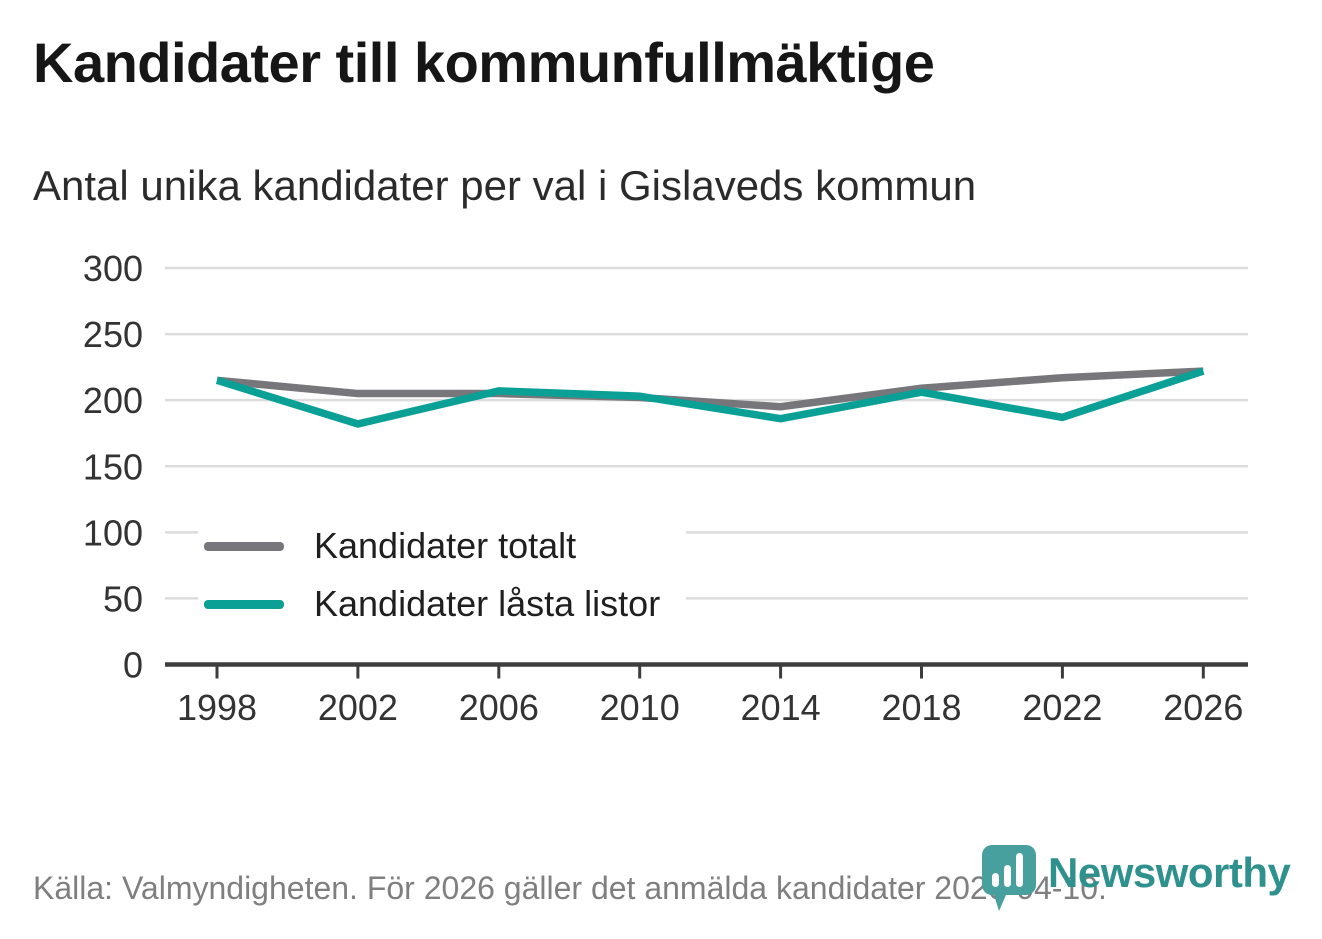 The width and height of the screenshot is (1322, 939). What do you see at coordinates (499, 707) in the screenshot?
I see `x-tick-label-2006: 2006` at bounding box center [499, 707].